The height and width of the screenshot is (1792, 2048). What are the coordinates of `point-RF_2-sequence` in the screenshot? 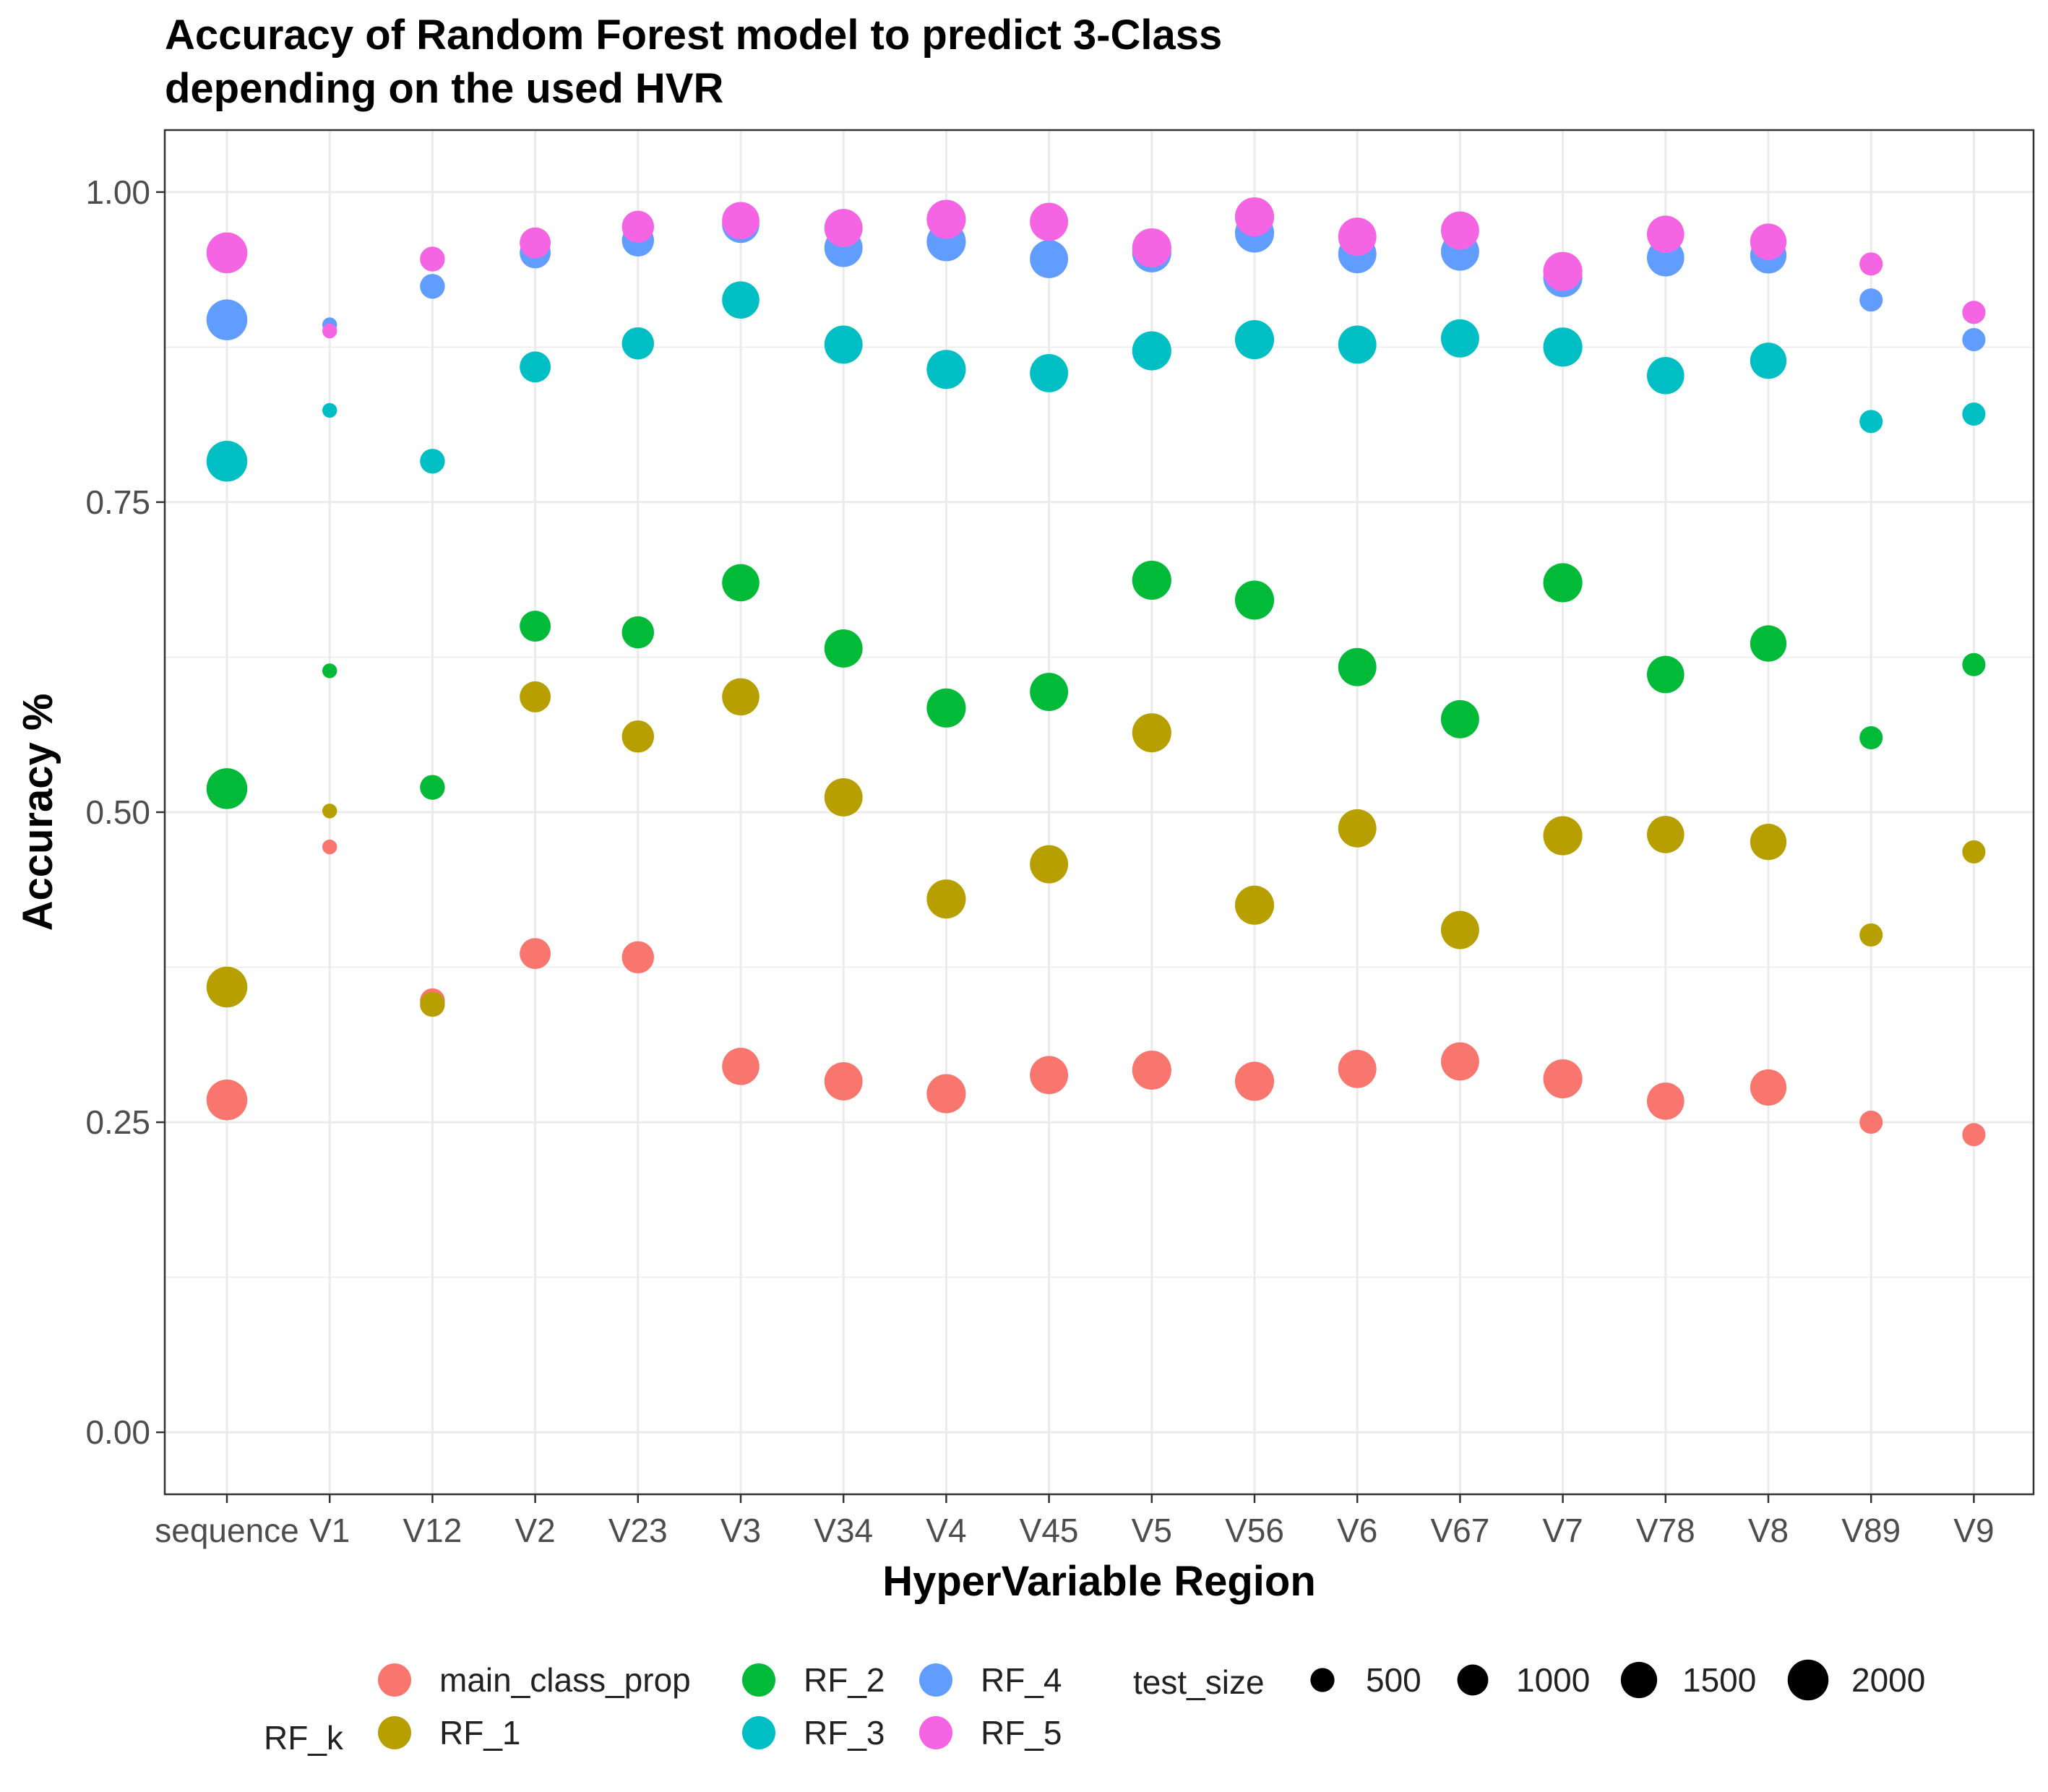 It's located at (227, 788).